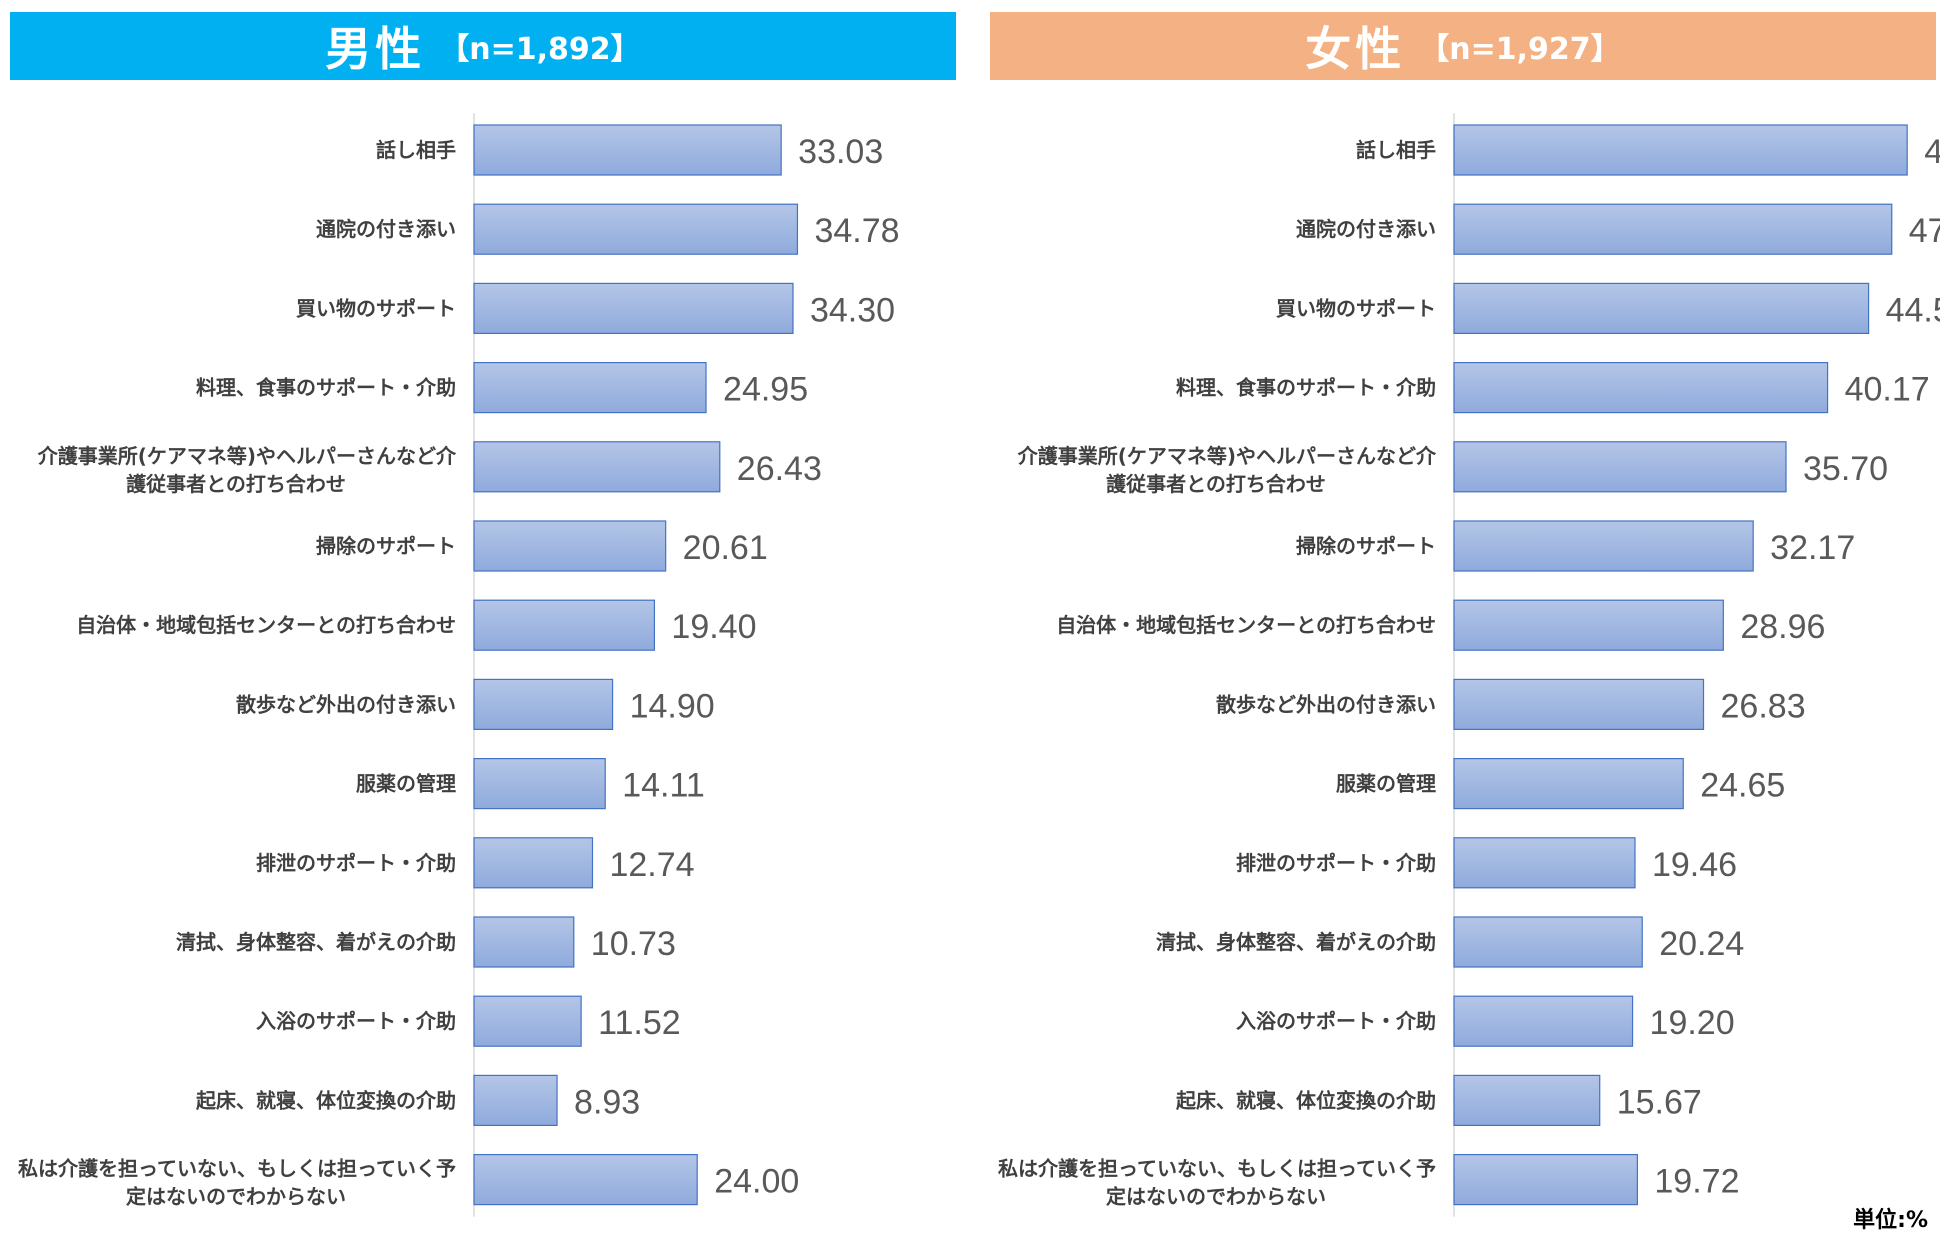 Image resolution: width=1950 pixels, height=1246 pixels. What do you see at coordinates (713, 627) in the screenshot?
I see `male-value-label: 19.40` at bounding box center [713, 627].